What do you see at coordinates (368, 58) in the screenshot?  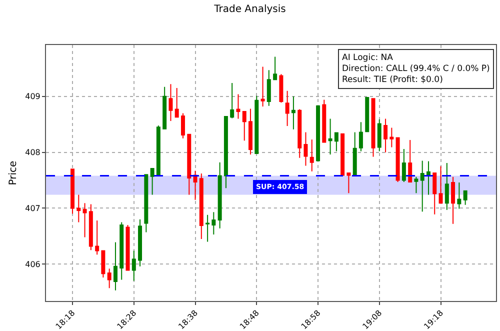 I see `annotation: AI Logic: NA` at bounding box center [368, 58].